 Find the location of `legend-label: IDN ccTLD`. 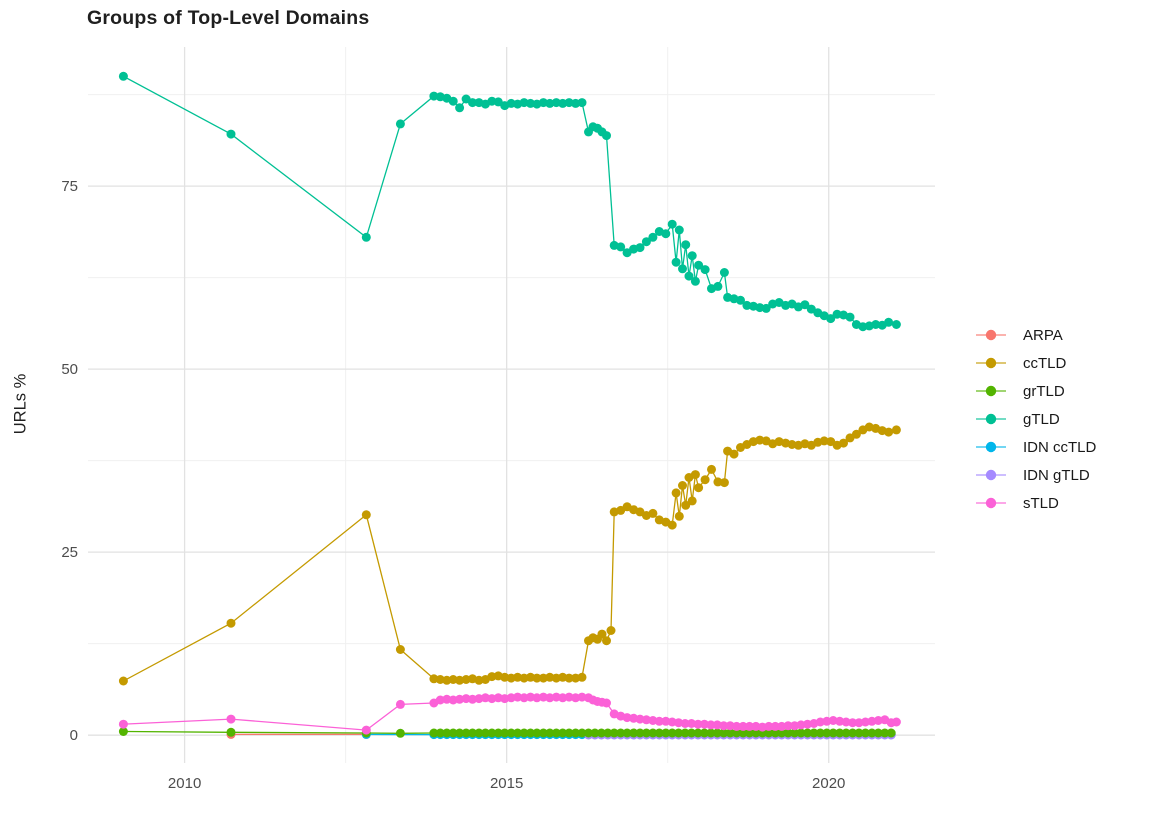

legend-label: IDN ccTLD is located at coordinates (1060, 447).